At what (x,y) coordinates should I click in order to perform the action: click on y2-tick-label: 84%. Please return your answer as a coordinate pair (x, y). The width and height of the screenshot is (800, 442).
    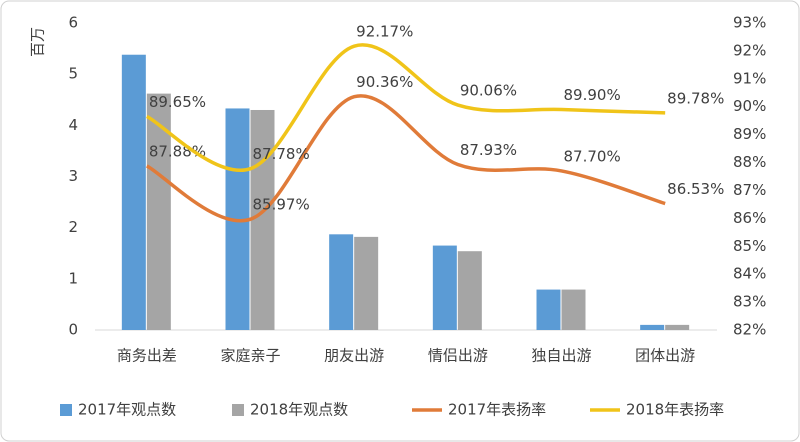
    Looking at the image, I should click on (749, 274).